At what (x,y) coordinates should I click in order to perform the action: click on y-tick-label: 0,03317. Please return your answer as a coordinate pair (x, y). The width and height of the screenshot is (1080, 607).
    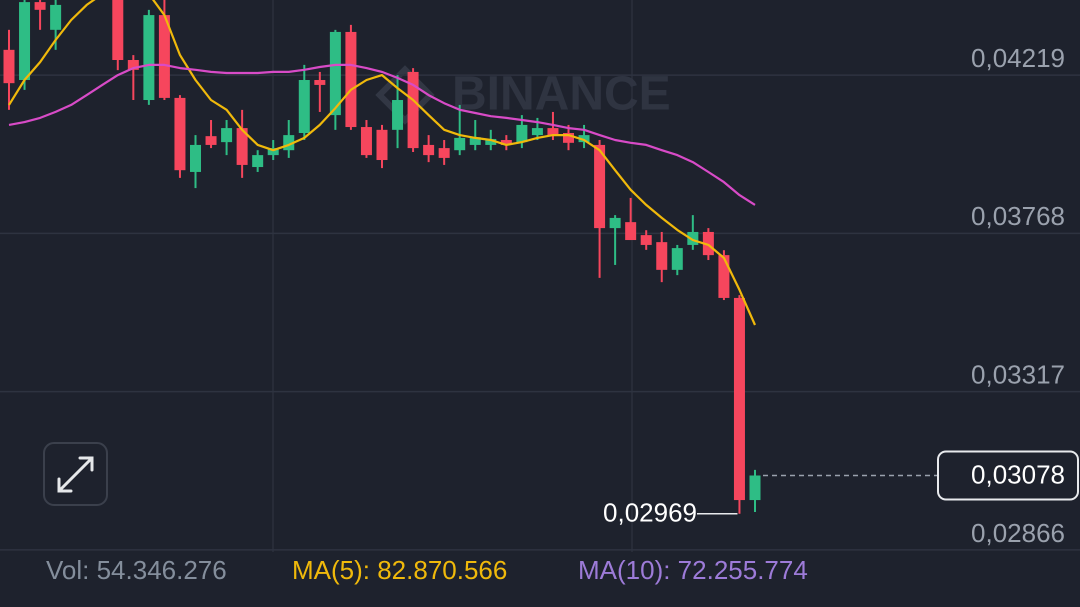
    Looking at the image, I should click on (1018, 375).